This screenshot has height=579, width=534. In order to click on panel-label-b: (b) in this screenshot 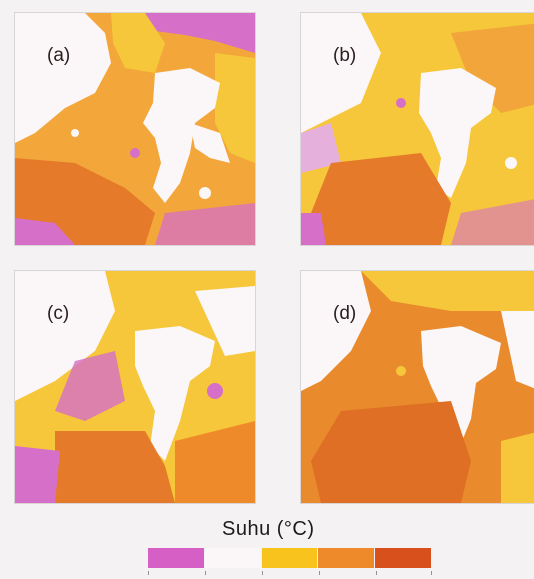, I will do `click(345, 55)`.